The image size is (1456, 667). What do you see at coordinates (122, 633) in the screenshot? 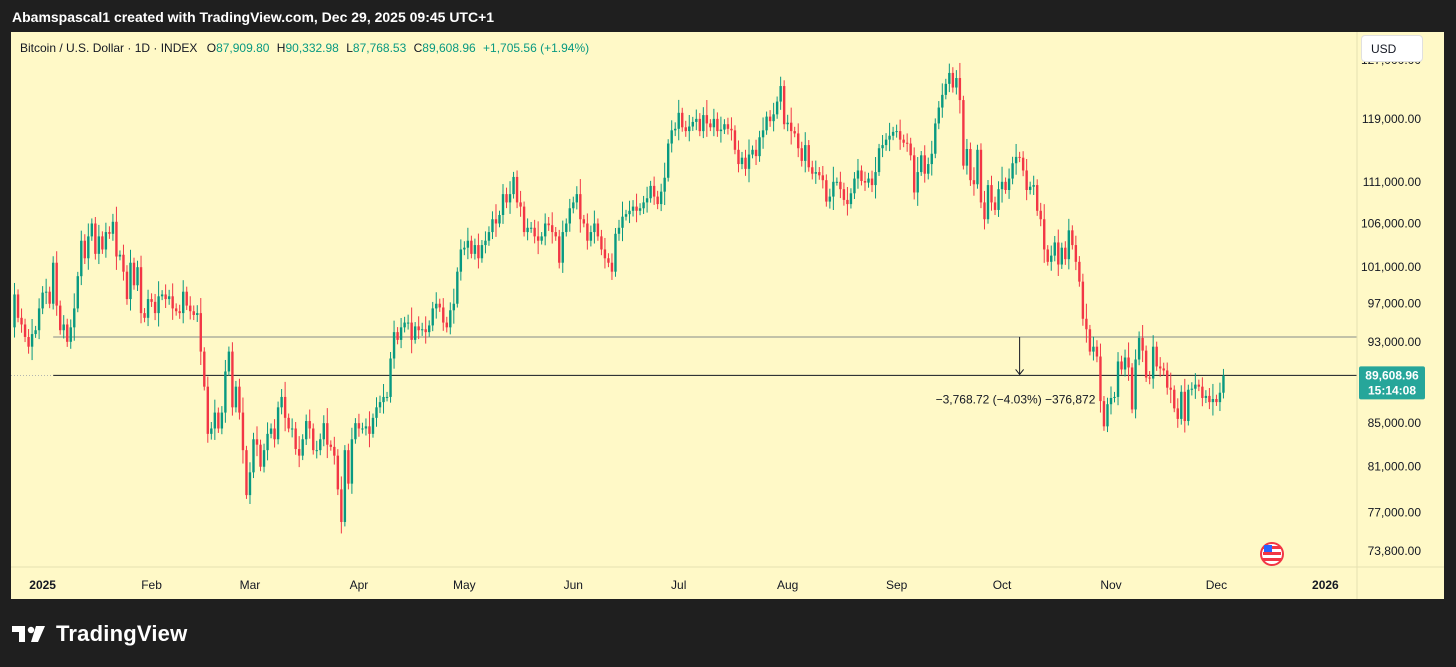
I see `brand-name: TradingView` at bounding box center [122, 633].